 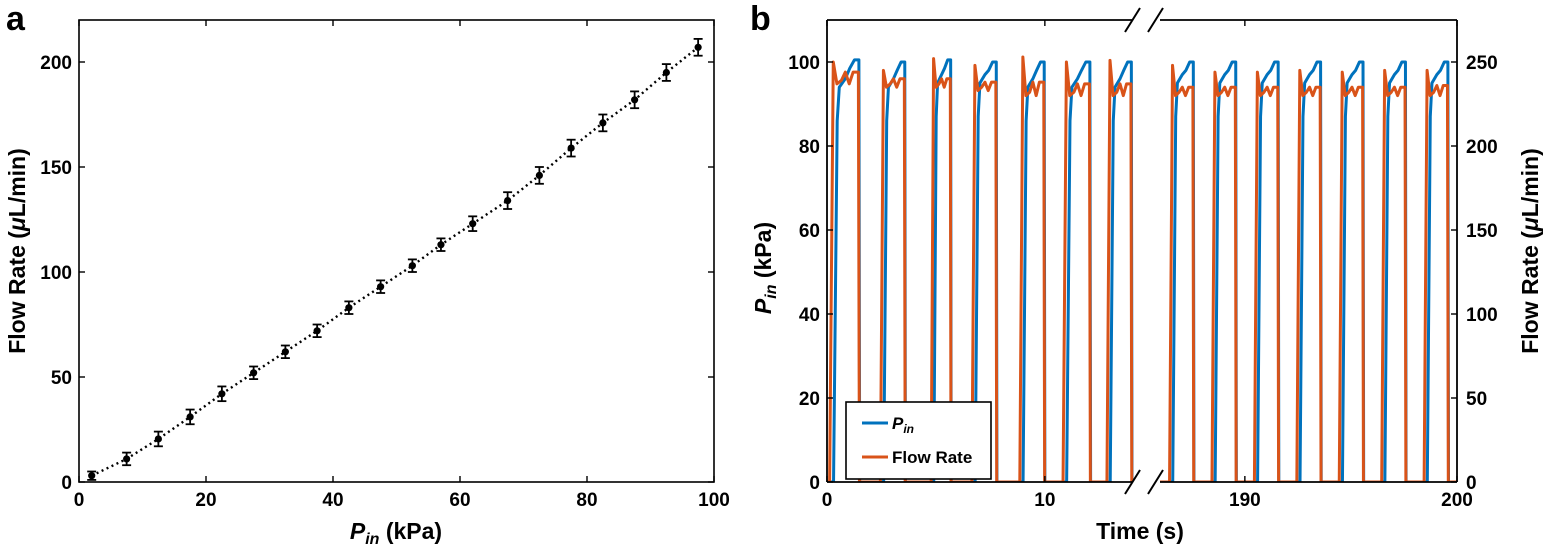 What do you see at coordinates (760, 19) in the screenshot?
I see `panel-b-letter: b` at bounding box center [760, 19].